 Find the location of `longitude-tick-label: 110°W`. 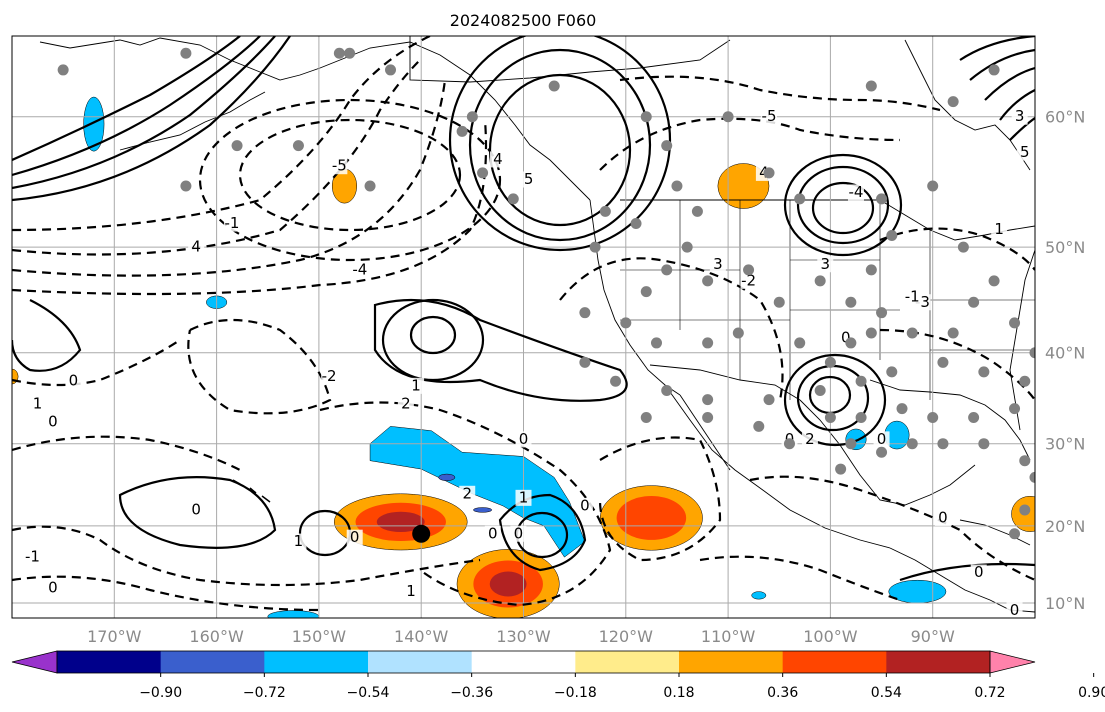

longitude-tick-label: 110°W is located at coordinates (728, 636).